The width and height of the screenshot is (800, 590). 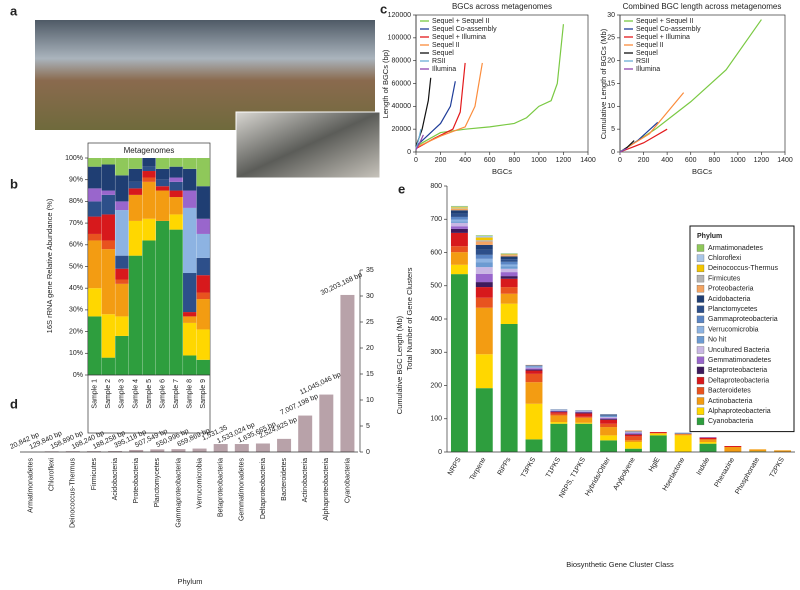 I want to click on legend-label: No hit, so click(x=717, y=340).